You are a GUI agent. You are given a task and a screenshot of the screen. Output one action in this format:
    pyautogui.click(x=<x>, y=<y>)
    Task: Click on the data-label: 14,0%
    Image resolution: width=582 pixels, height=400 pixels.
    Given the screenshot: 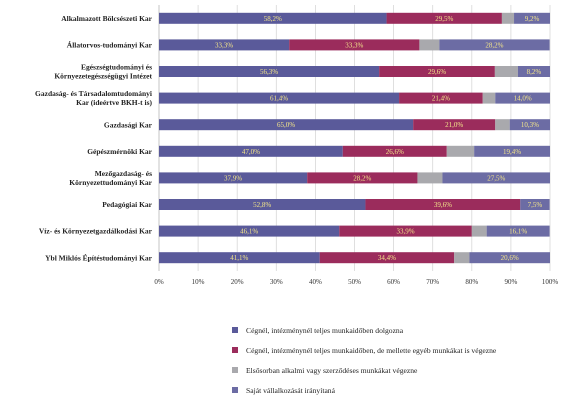 What is the action you would take?
    pyautogui.click(x=523, y=99)
    